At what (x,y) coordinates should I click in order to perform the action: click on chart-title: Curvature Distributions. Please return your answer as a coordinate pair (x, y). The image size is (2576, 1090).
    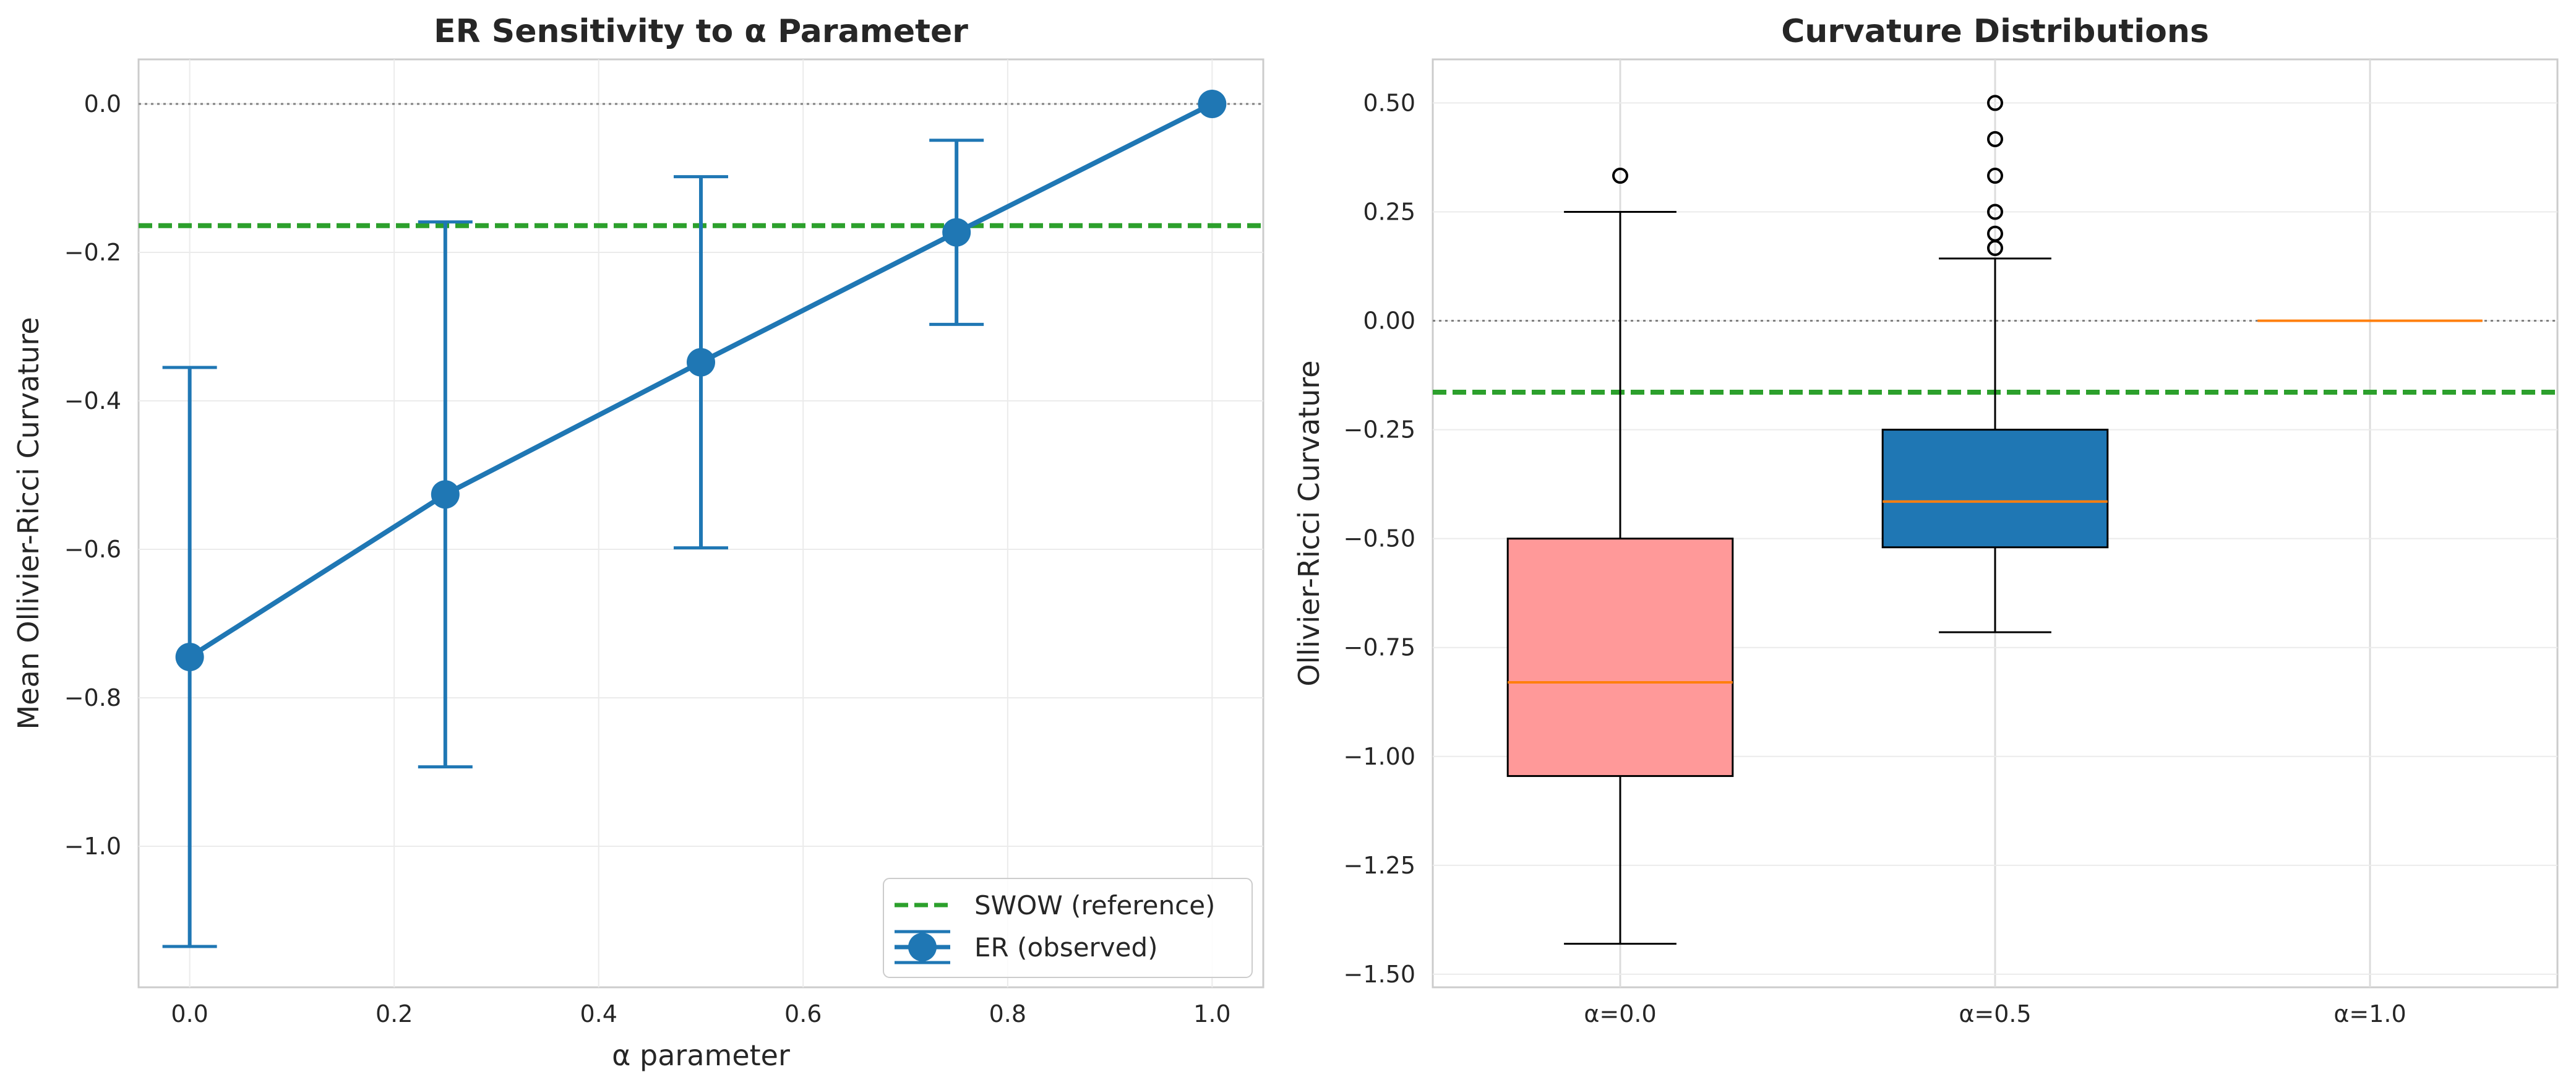
    Looking at the image, I should click on (1995, 32).